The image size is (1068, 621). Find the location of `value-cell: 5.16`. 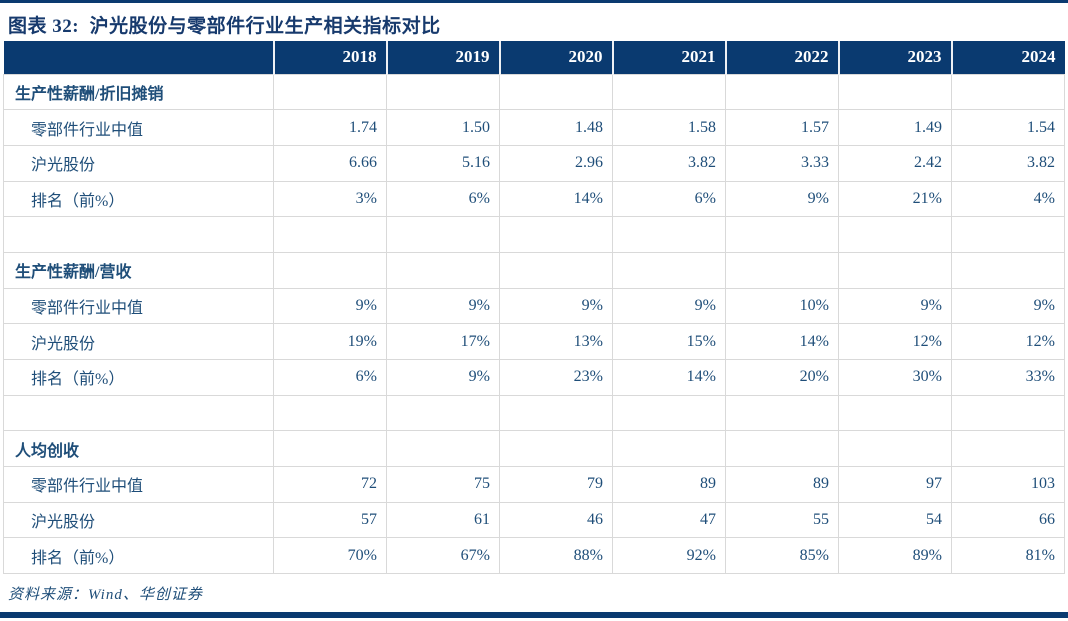

value-cell: 5.16 is located at coordinates (443, 163).